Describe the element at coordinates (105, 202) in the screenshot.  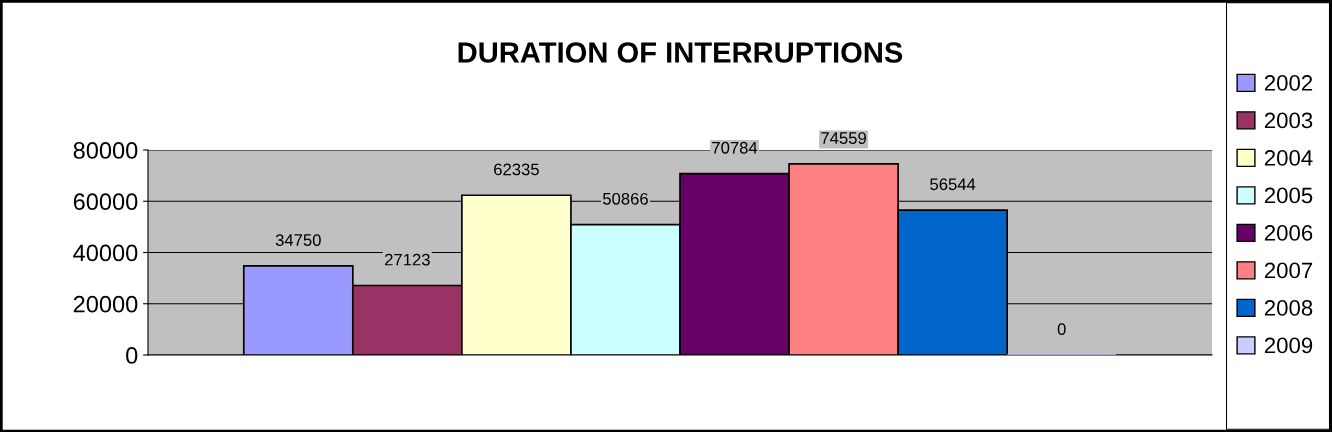
I see `y-tick-label: 60000` at that location.